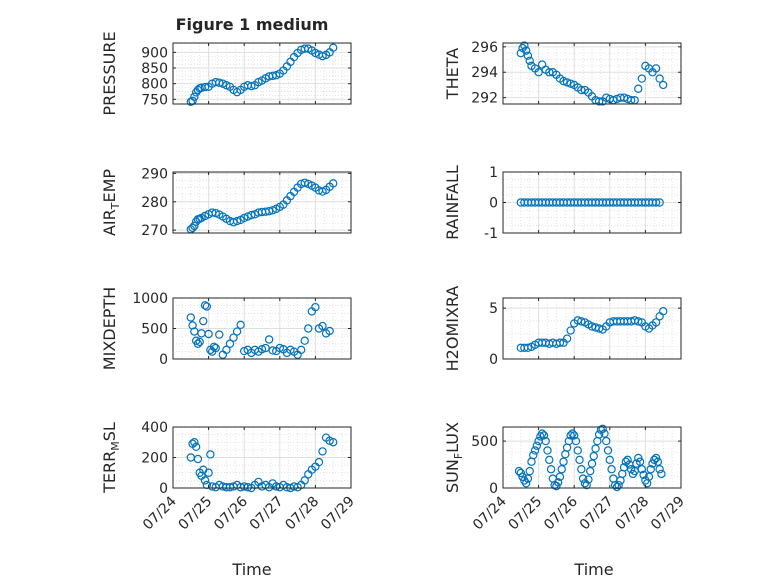 The height and width of the screenshot is (588, 778). What do you see at coordinates (452, 74) in the screenshot?
I see `y-axis-label: THETA` at bounding box center [452, 74].